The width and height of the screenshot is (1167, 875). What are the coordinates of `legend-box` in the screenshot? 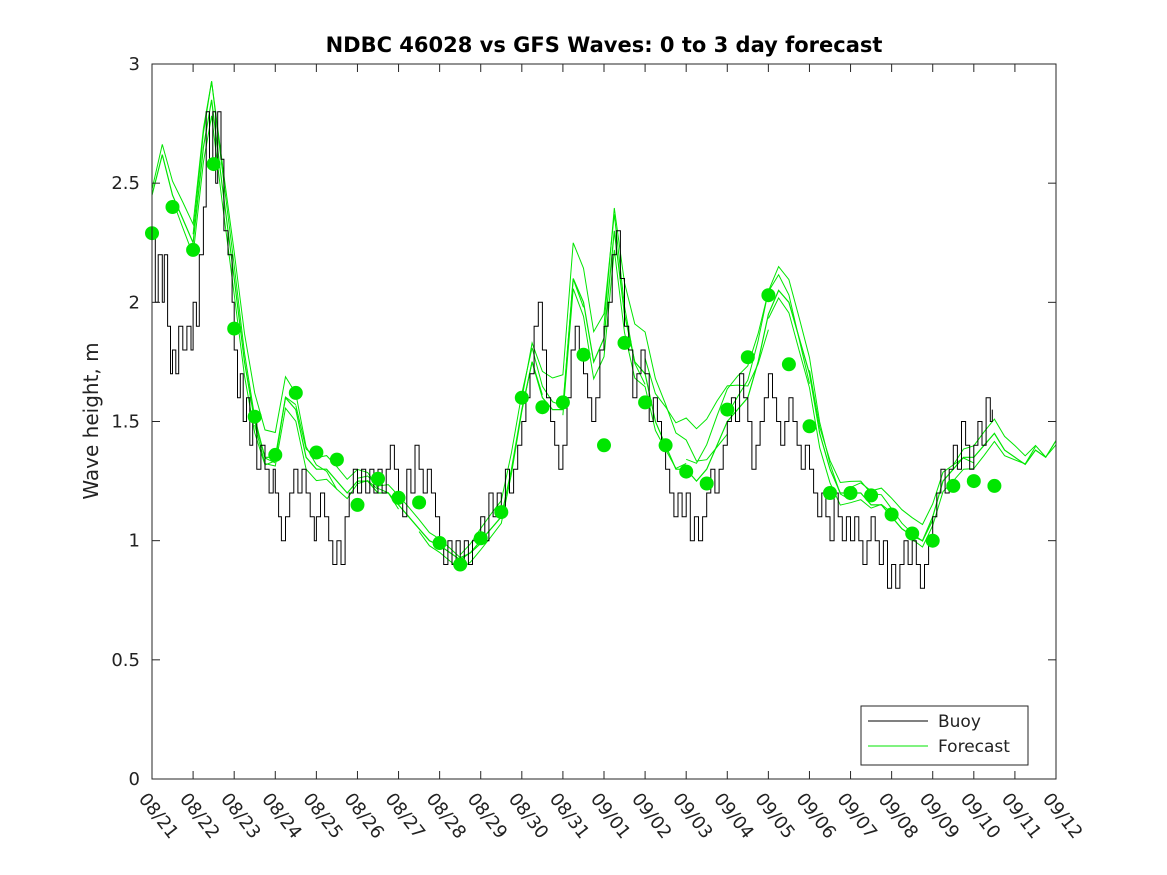 It's located at (944, 735).